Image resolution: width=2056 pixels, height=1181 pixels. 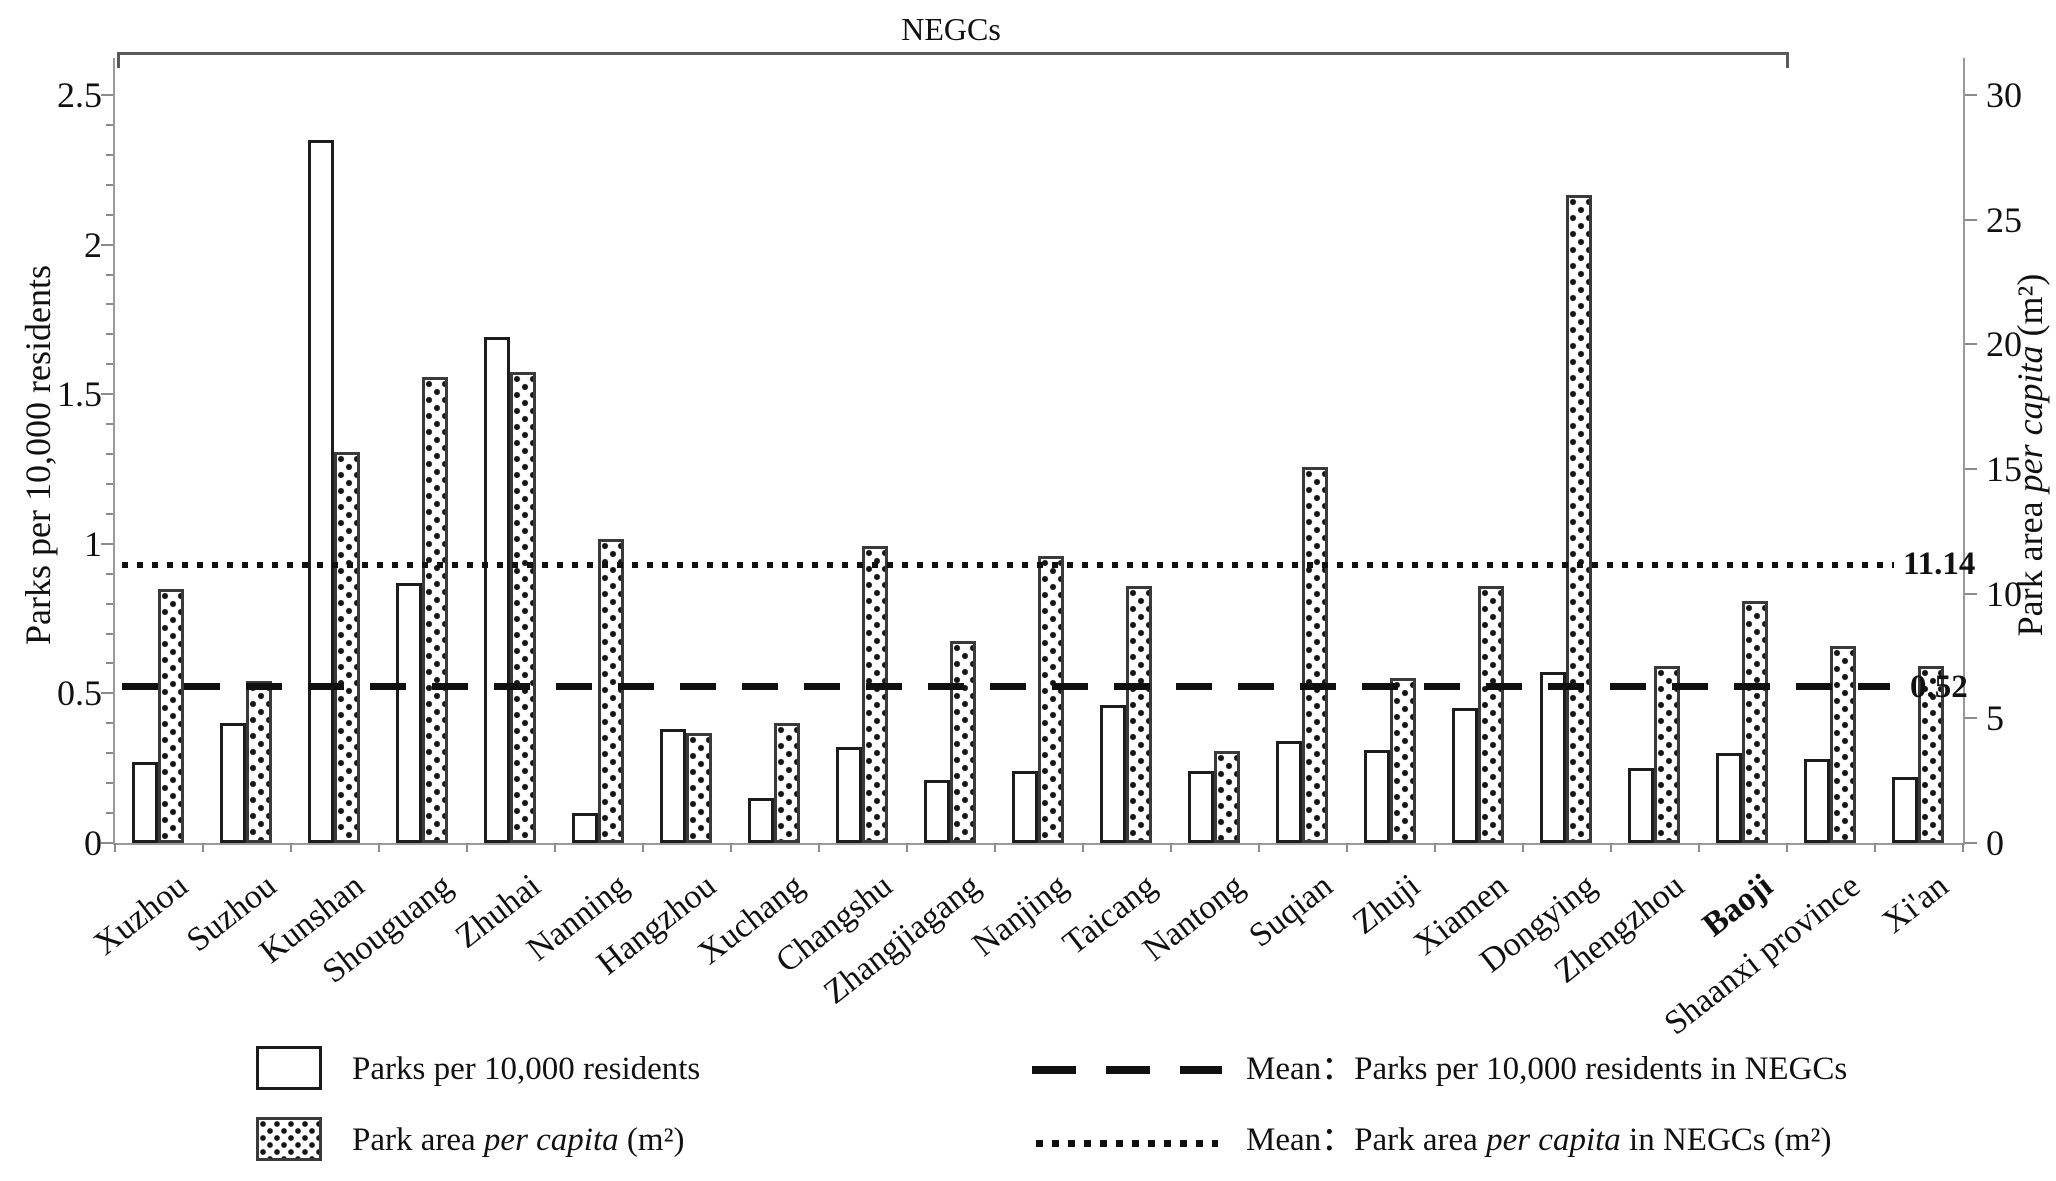 What do you see at coordinates (849, 795) in the screenshot?
I see `bar-parks-changshu` at bounding box center [849, 795].